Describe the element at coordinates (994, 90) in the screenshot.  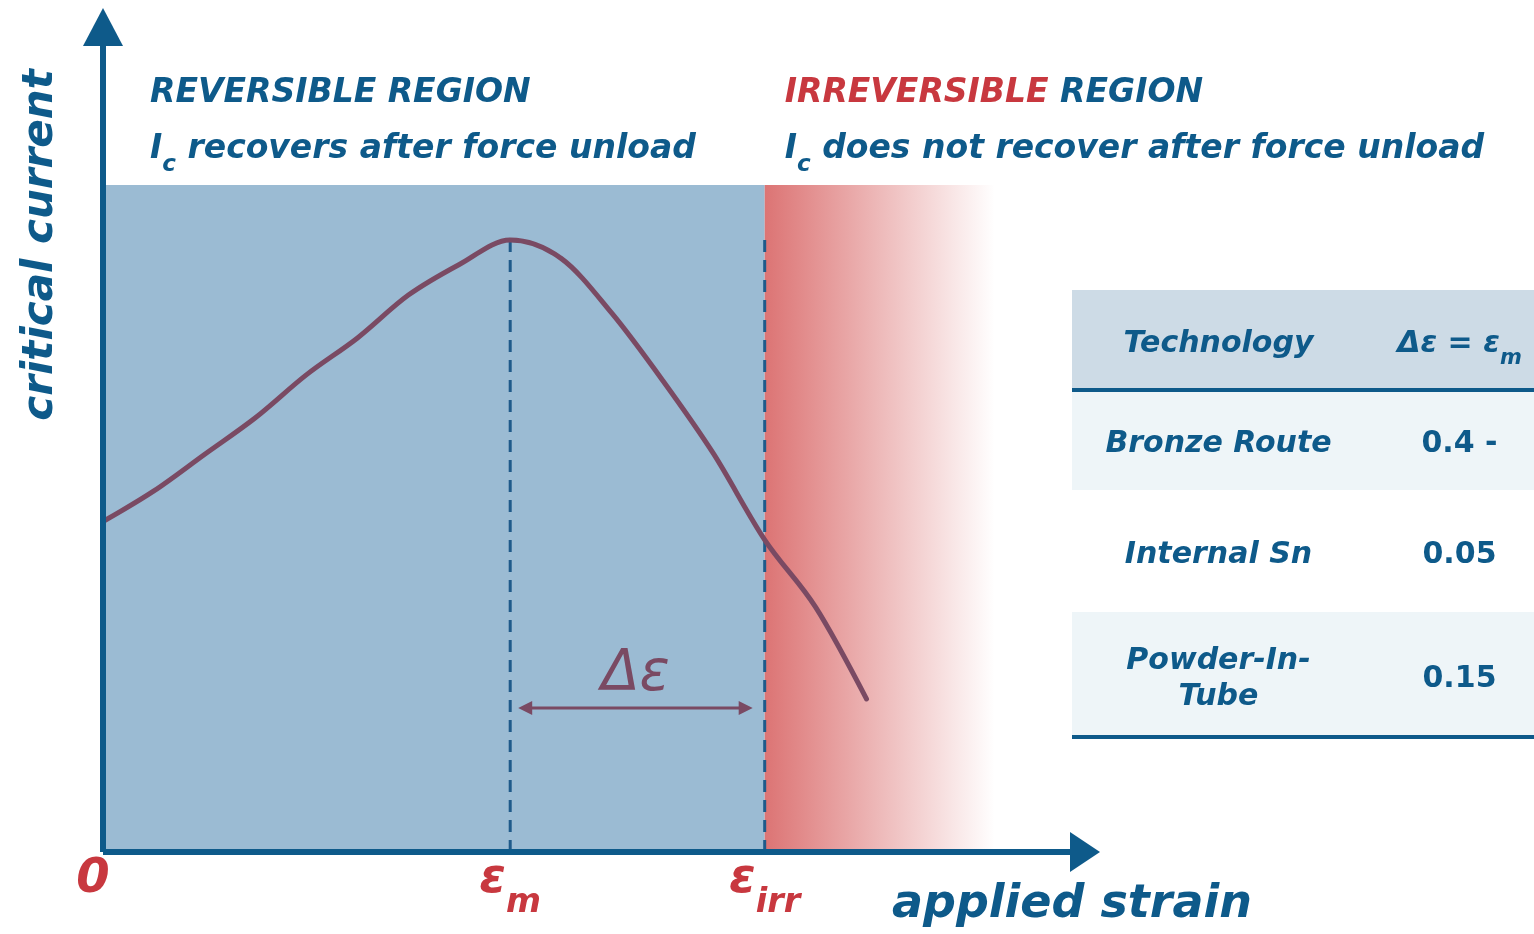
I see `text: IRREVERSIBLE REGION` at that location.